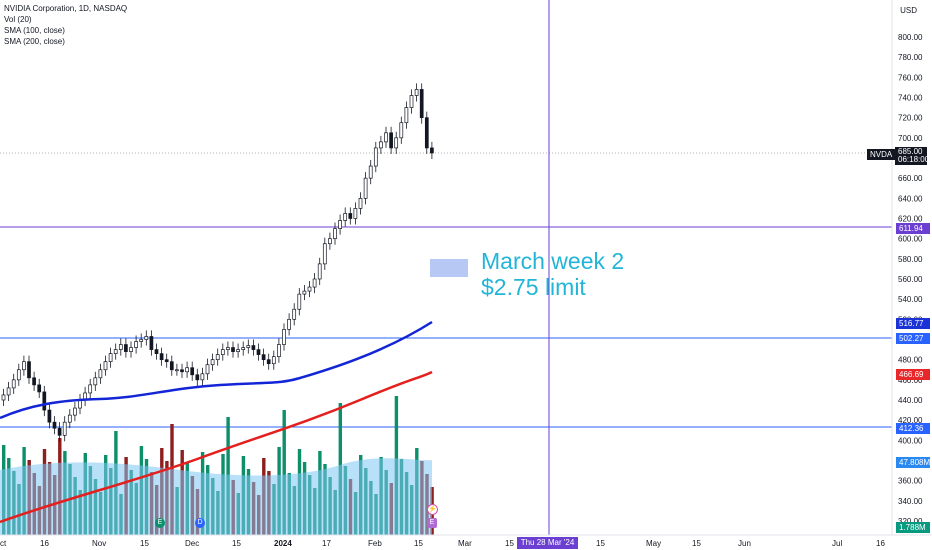  I want to click on price-tick-label: 600.00, so click(910, 239).